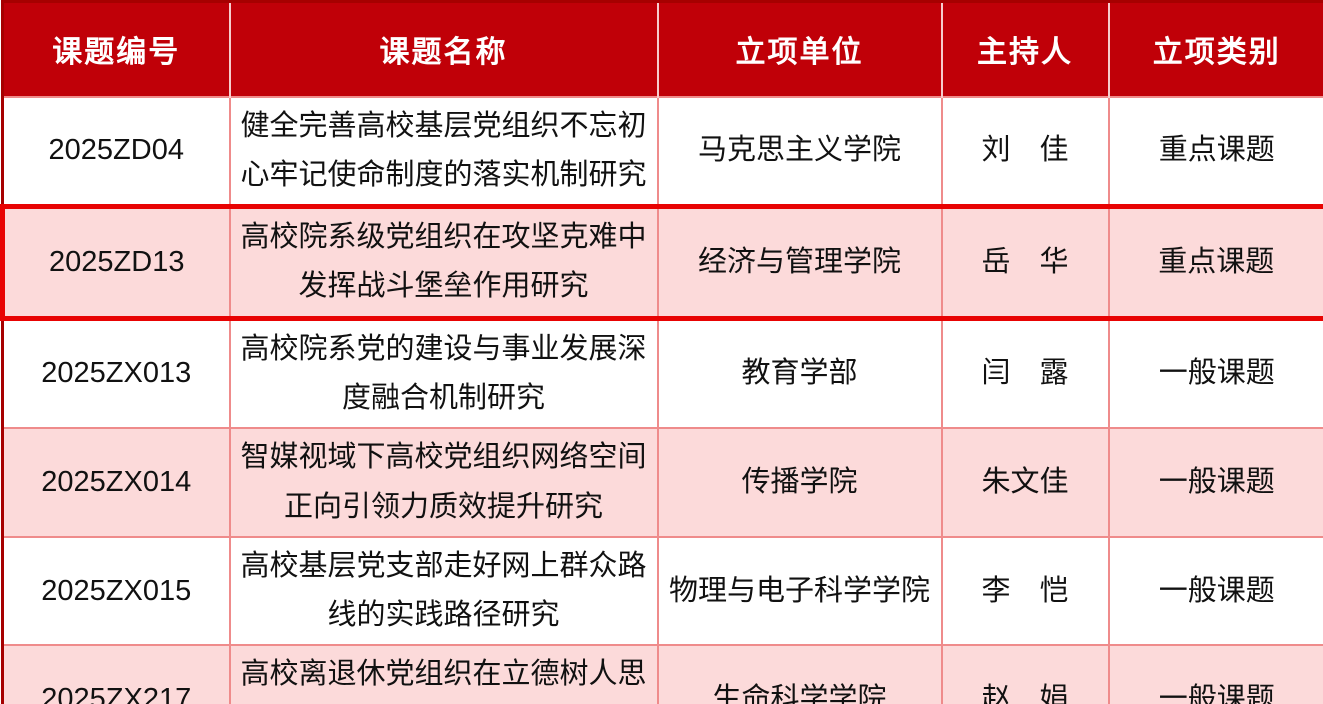 The image size is (1323, 704). I want to click on table-header-row: 课题编号 课题名称 立项单位 主持人 立项类别, so click(662, 49).